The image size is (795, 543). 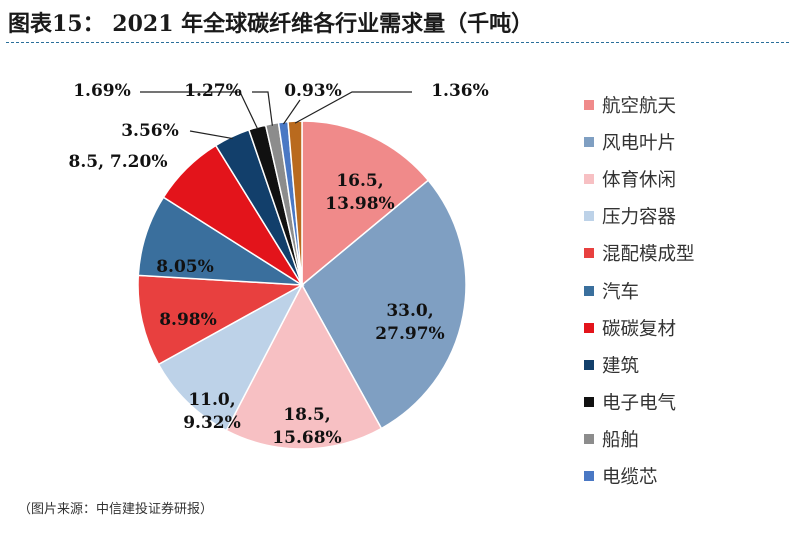 What do you see at coordinates (409, 334) in the screenshot?
I see `slice-percent-label-2: 27.97%` at bounding box center [409, 334].